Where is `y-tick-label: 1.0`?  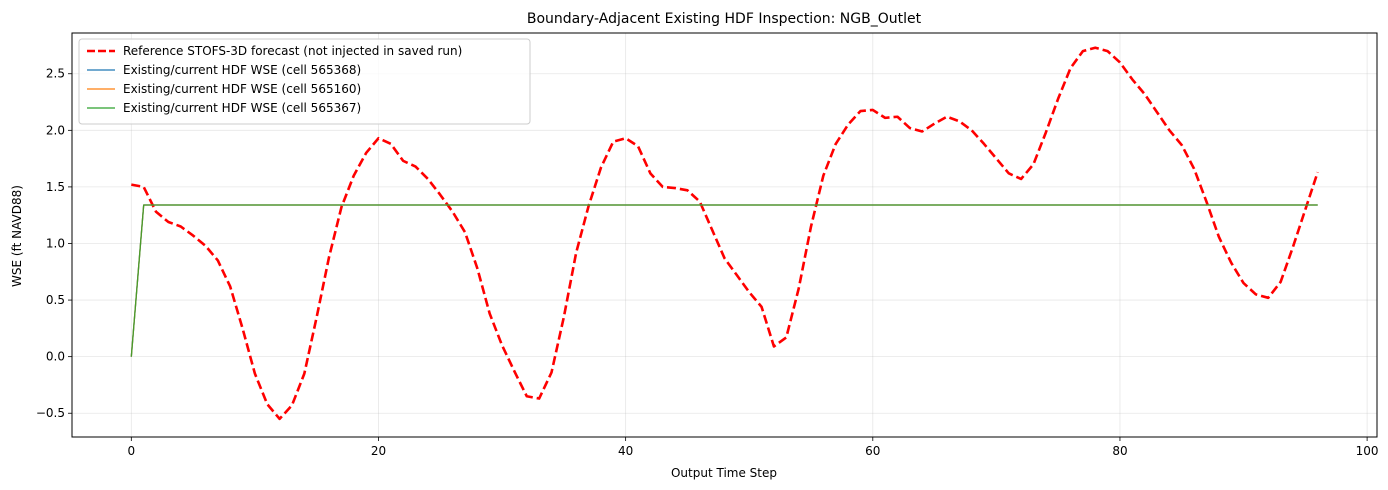 y-tick-label: 1.0 is located at coordinates (55, 243).